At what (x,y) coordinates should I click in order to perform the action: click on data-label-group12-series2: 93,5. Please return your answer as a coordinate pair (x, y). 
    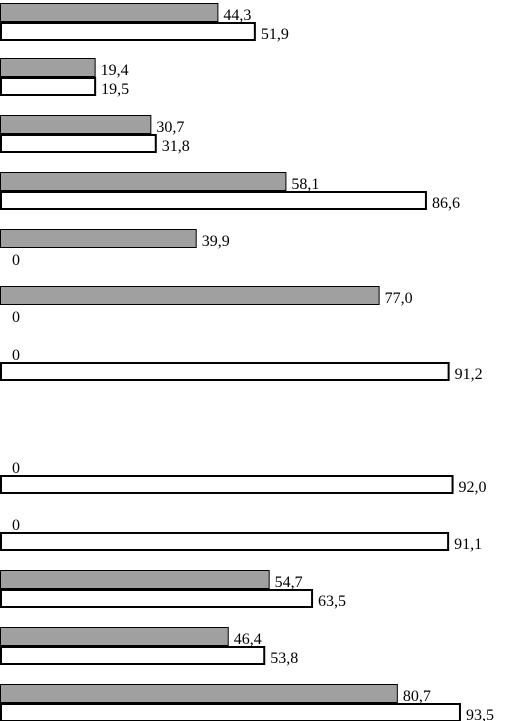
    Looking at the image, I should click on (480, 714).